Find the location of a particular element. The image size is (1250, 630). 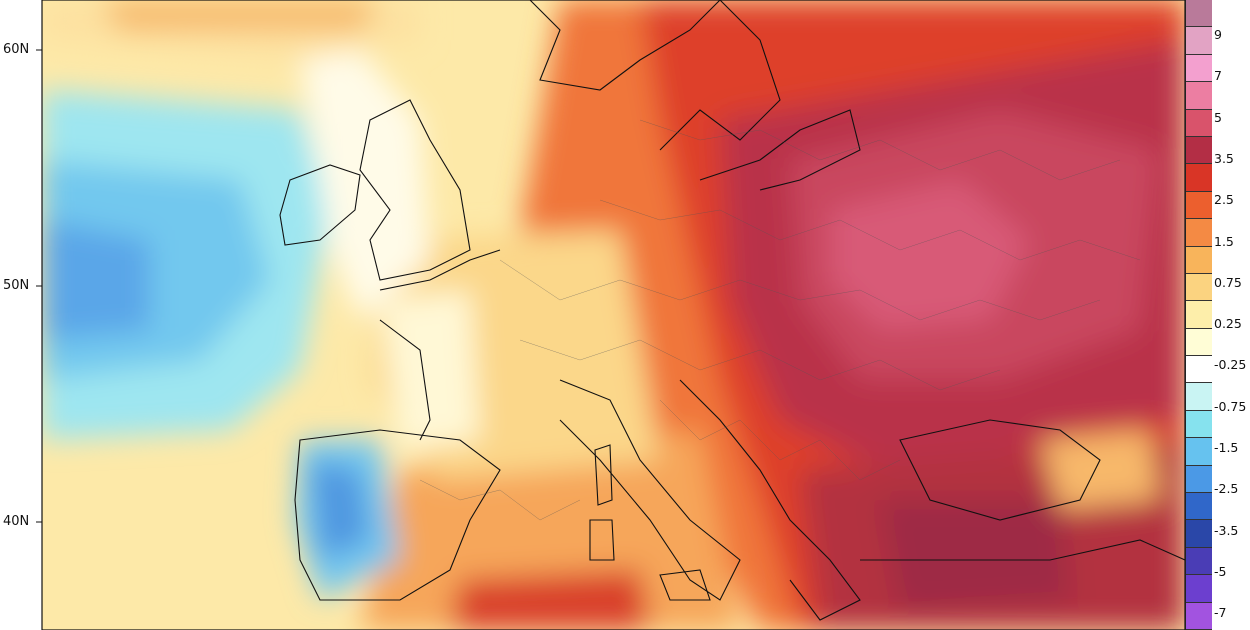

color-scale-label: 7 is located at coordinates (1218, 76).